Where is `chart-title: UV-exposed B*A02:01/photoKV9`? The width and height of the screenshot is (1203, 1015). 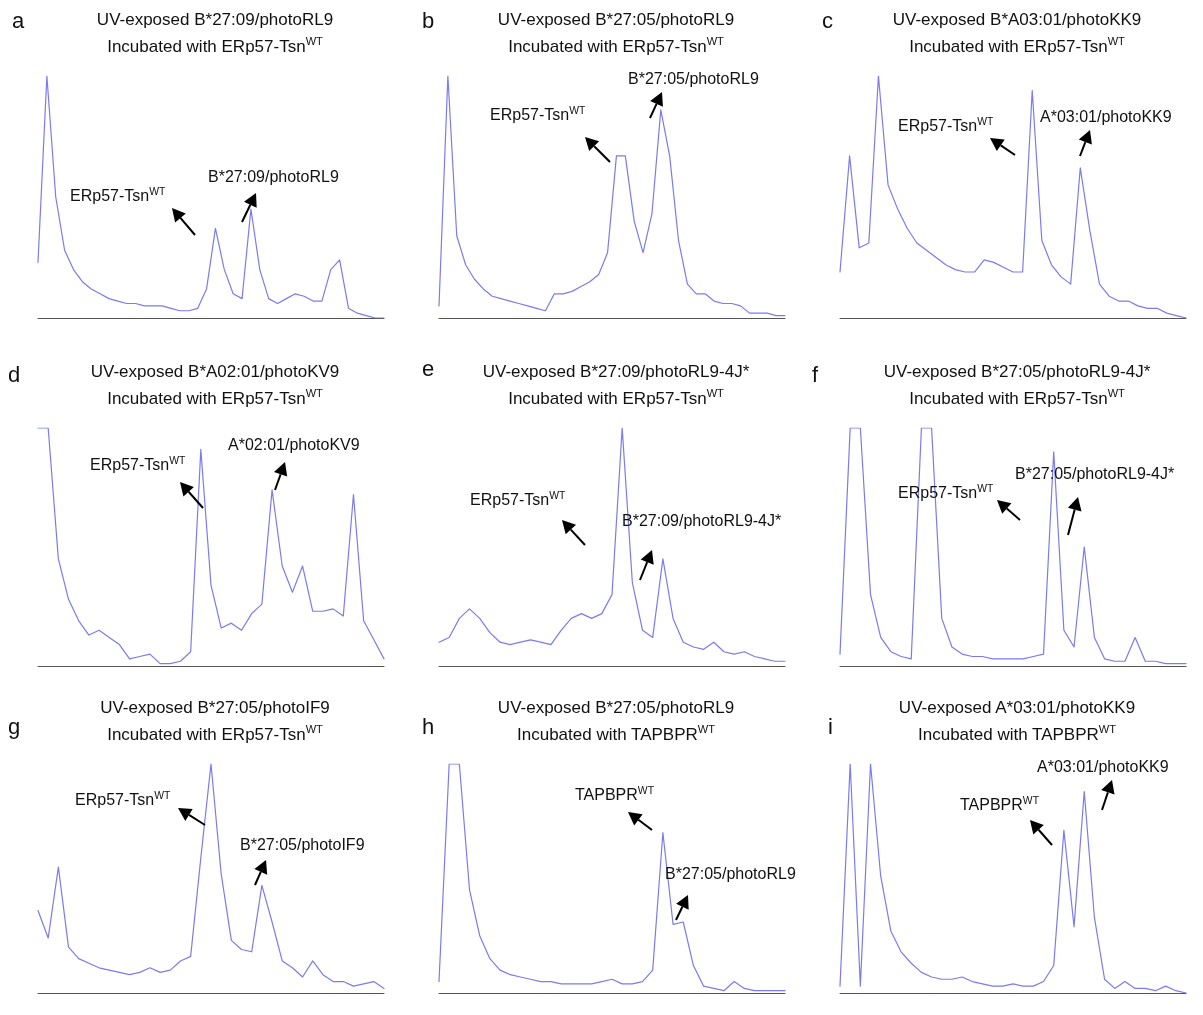 chart-title: UV-exposed B*A02:01/photoKV9 is located at coordinates (215, 372).